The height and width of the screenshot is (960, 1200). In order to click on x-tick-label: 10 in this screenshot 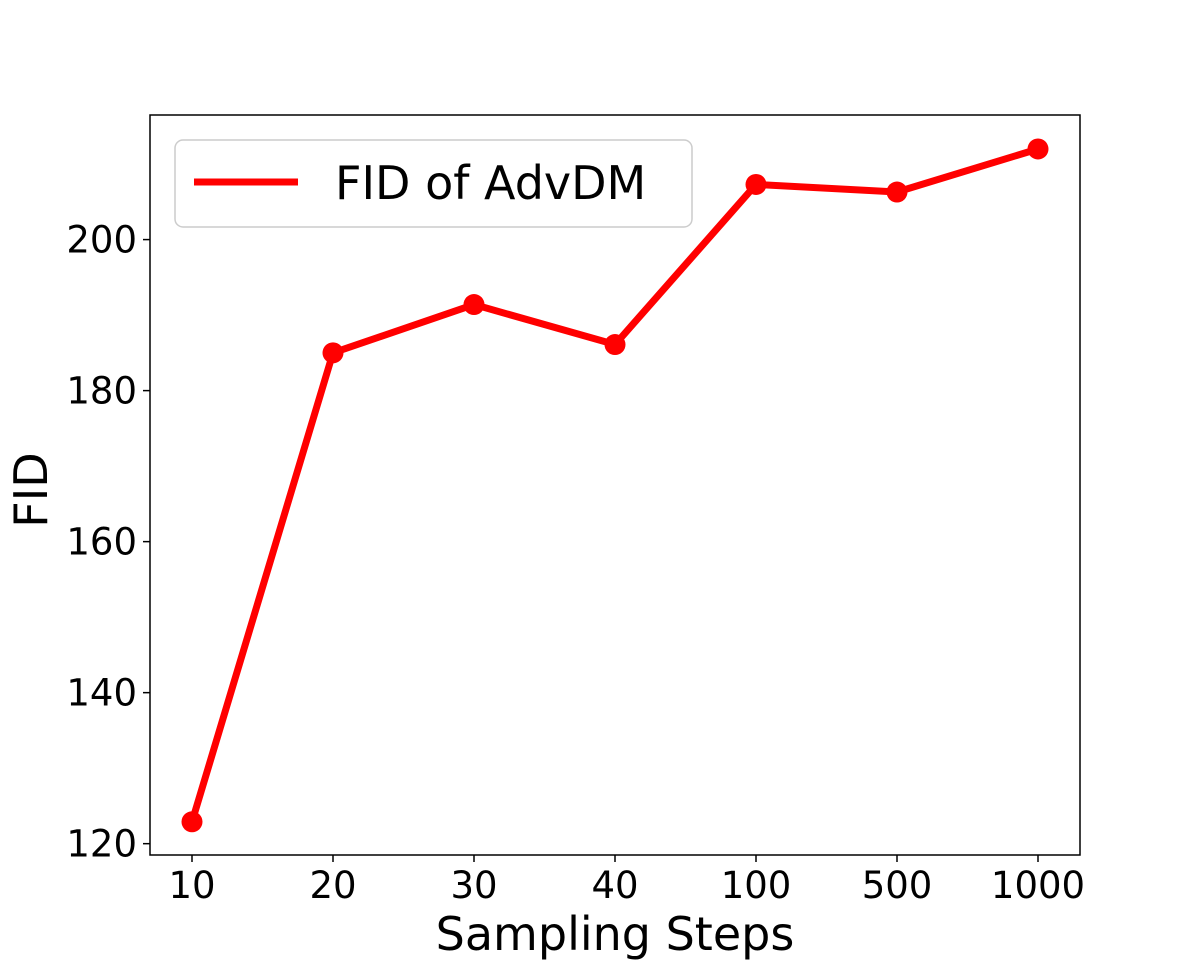, I will do `click(191, 885)`.